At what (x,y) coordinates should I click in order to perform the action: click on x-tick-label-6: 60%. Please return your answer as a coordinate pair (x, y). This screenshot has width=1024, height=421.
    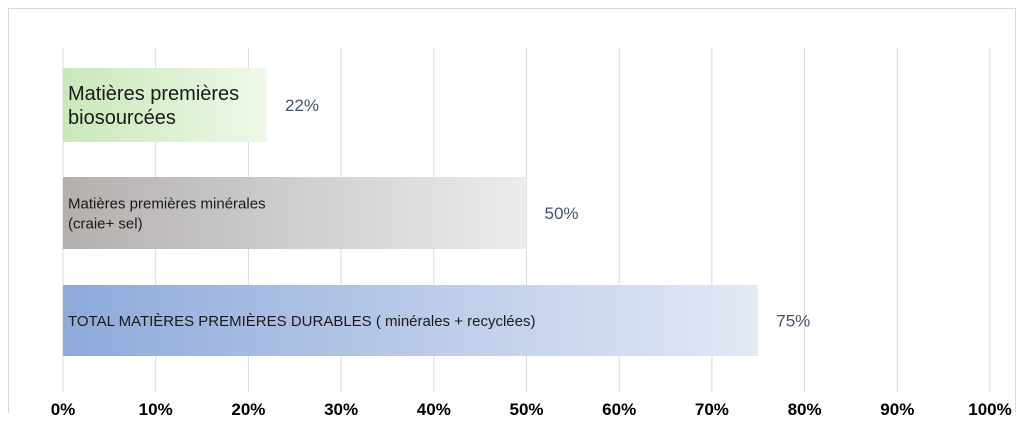
    Looking at the image, I should click on (619, 409).